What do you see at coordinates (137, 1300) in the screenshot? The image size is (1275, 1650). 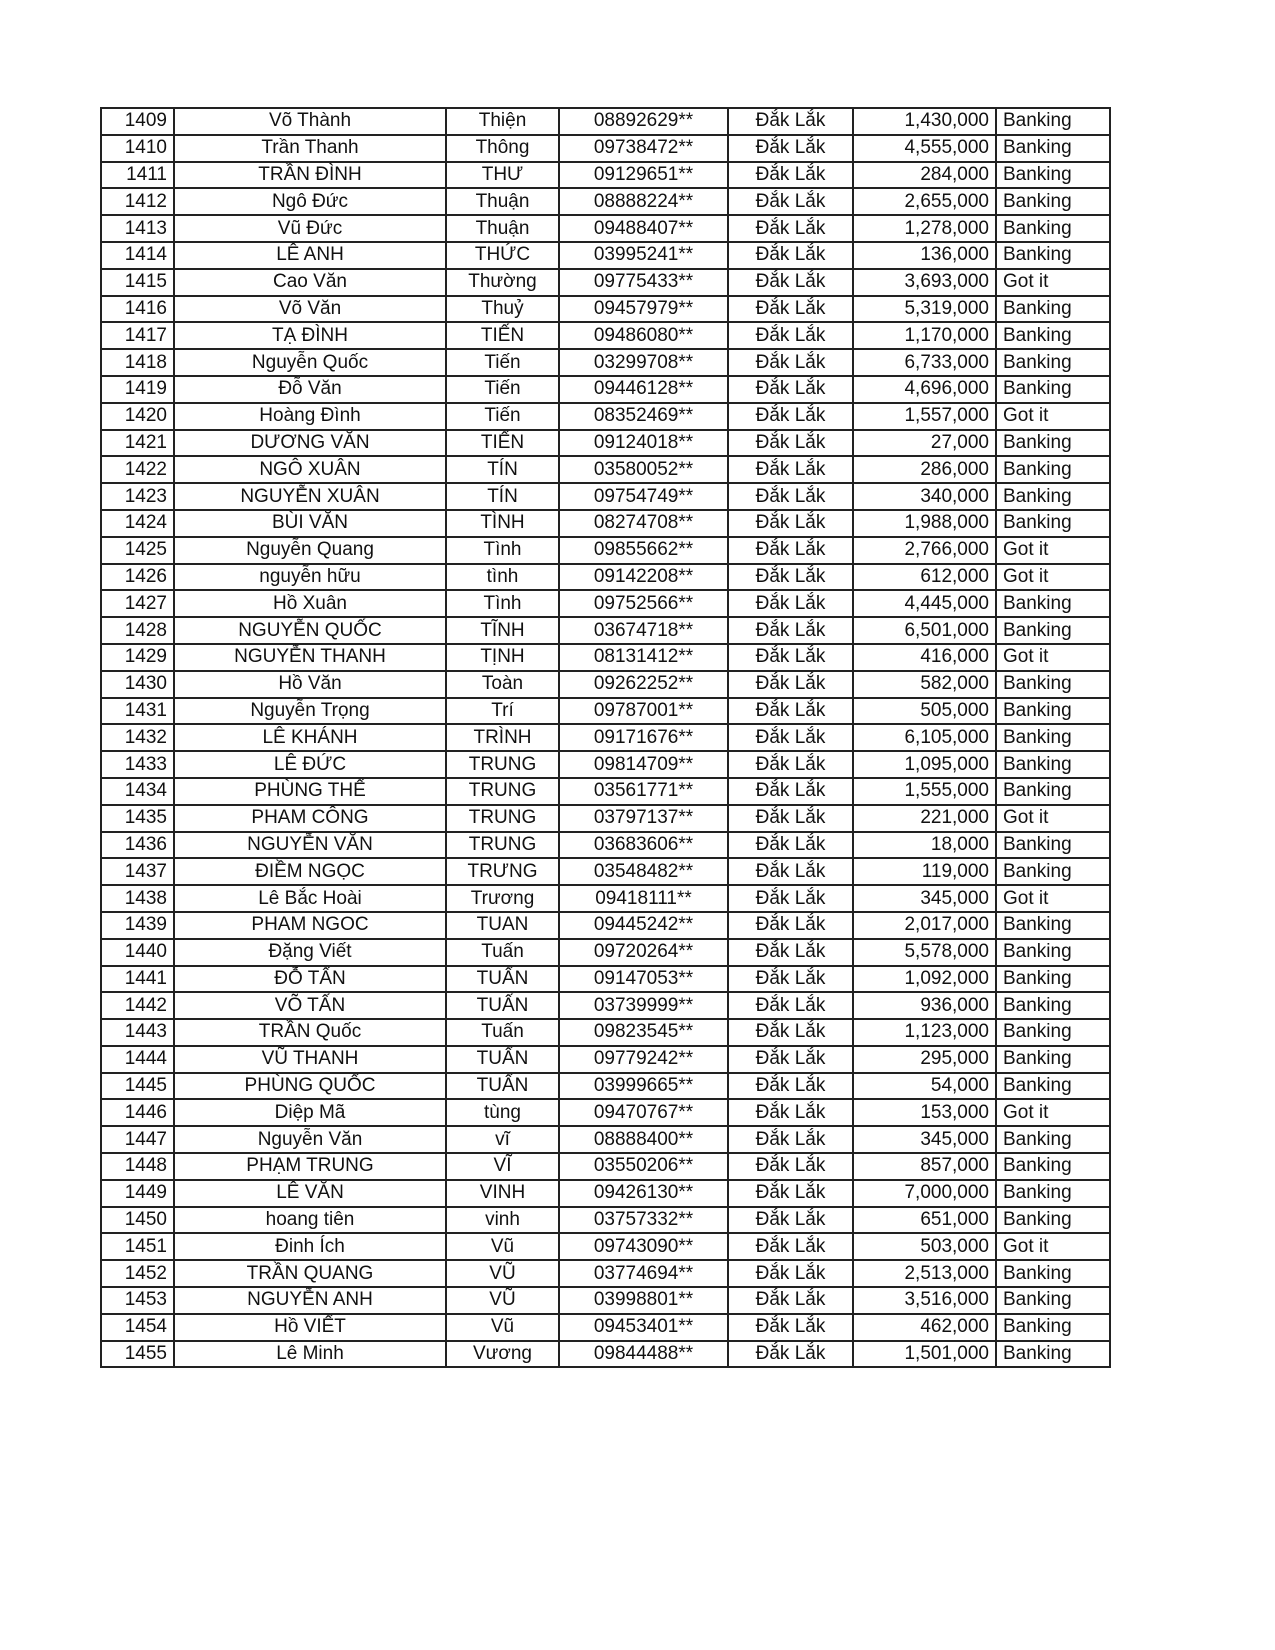 I see `row-number-cell: 1453` at bounding box center [137, 1300].